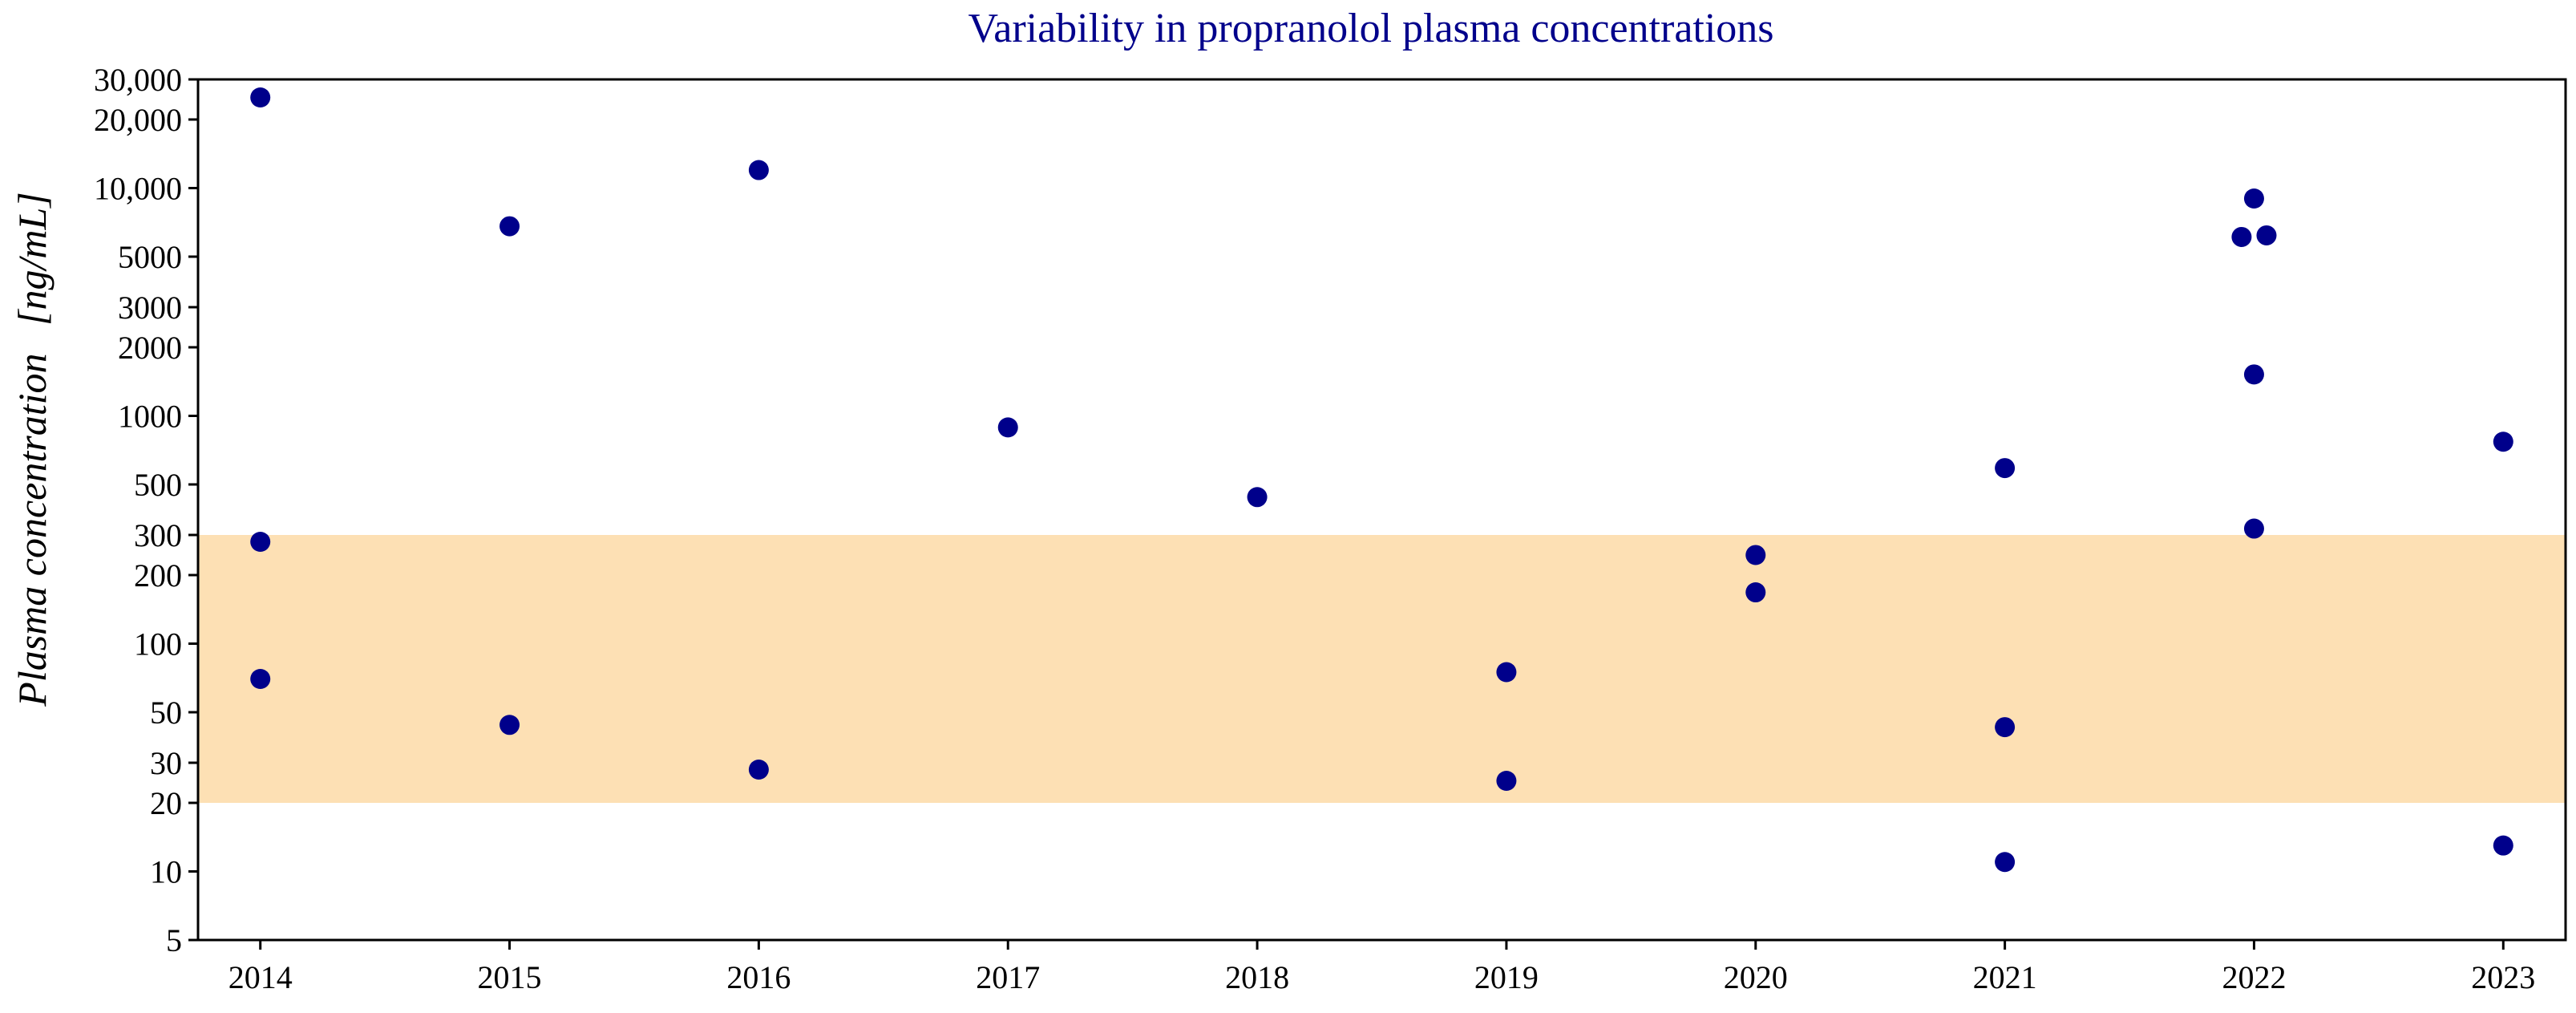 The image size is (2576, 1013). What do you see at coordinates (166, 763) in the screenshot?
I see `y-tick-label: 30` at bounding box center [166, 763].